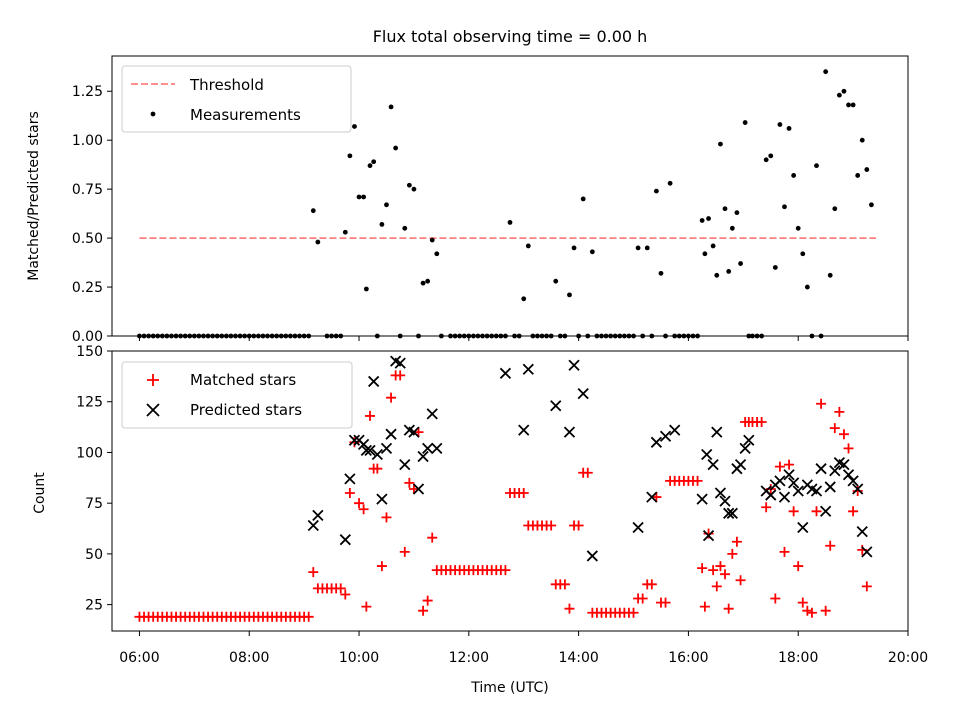  I want to click on bottom-y-tick-label: 125, so click(89, 403).